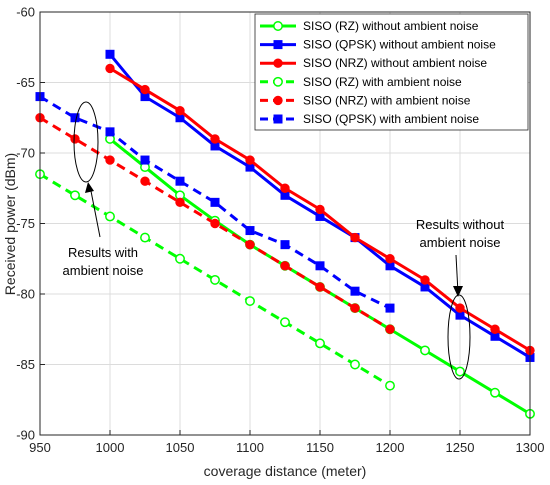 The width and height of the screenshot is (550, 485). I want to click on x-axis-ticks: 950 1000 1050 1100 1150 1200 1250 1300, so click(286, 442).